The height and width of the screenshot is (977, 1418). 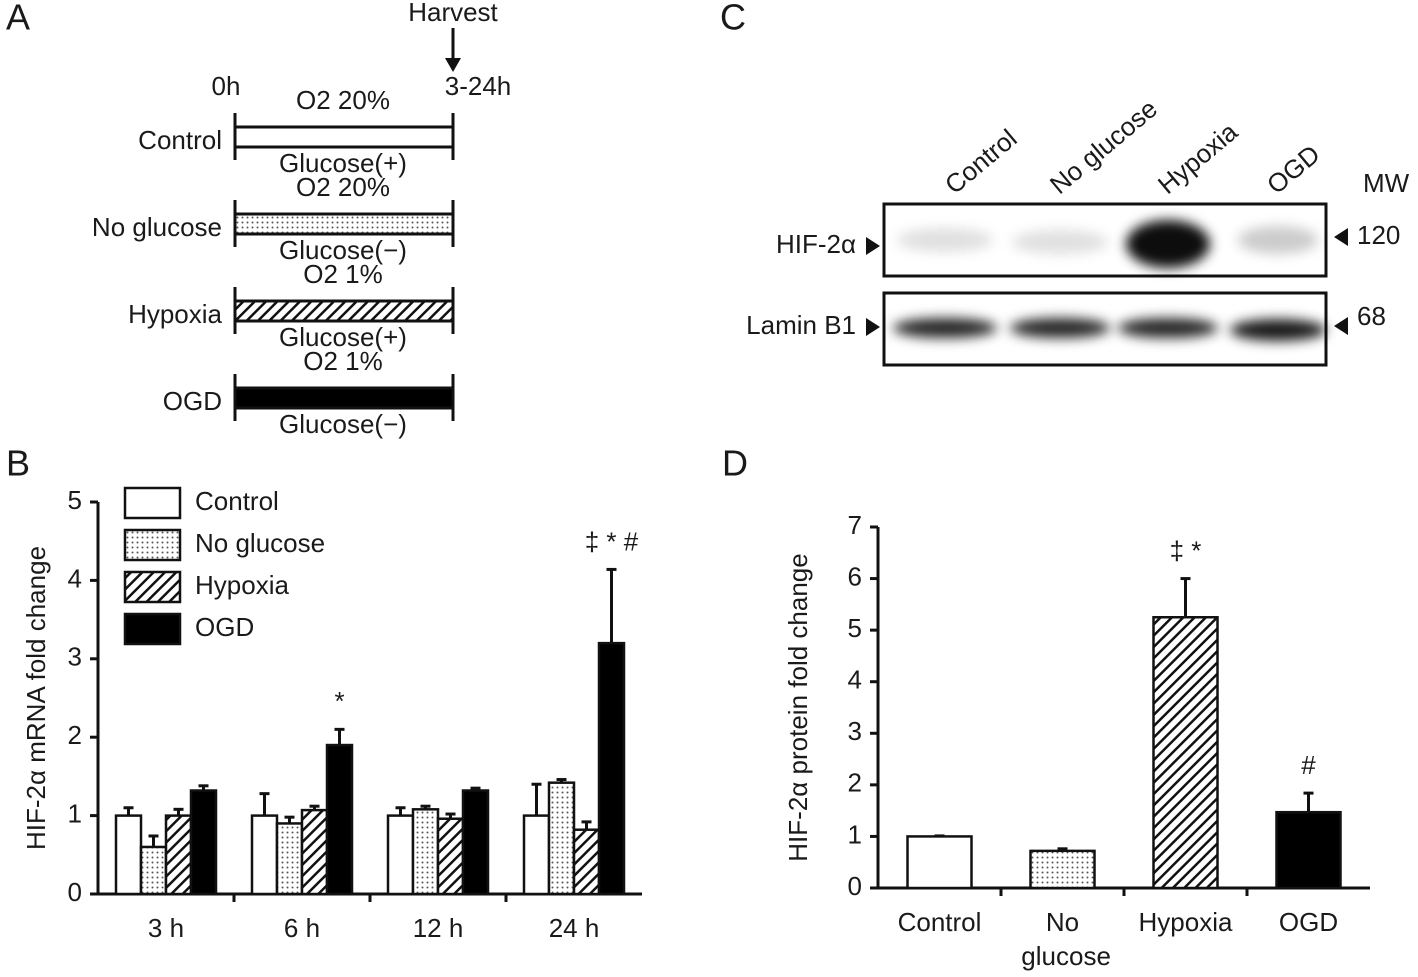 What do you see at coordinates (1198, 158) in the screenshot?
I see `lane-label: Hypoxia` at bounding box center [1198, 158].